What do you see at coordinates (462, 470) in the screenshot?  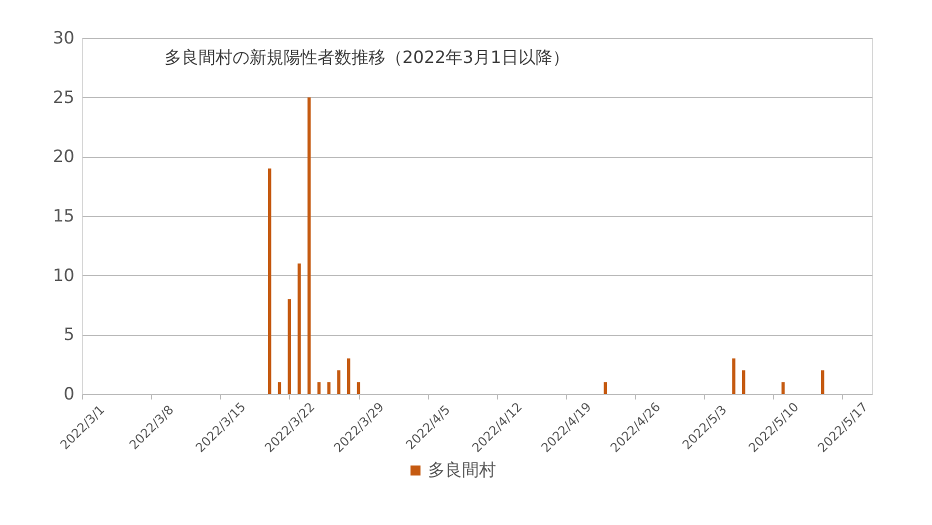 I see `legend-label: 多良間村` at bounding box center [462, 470].